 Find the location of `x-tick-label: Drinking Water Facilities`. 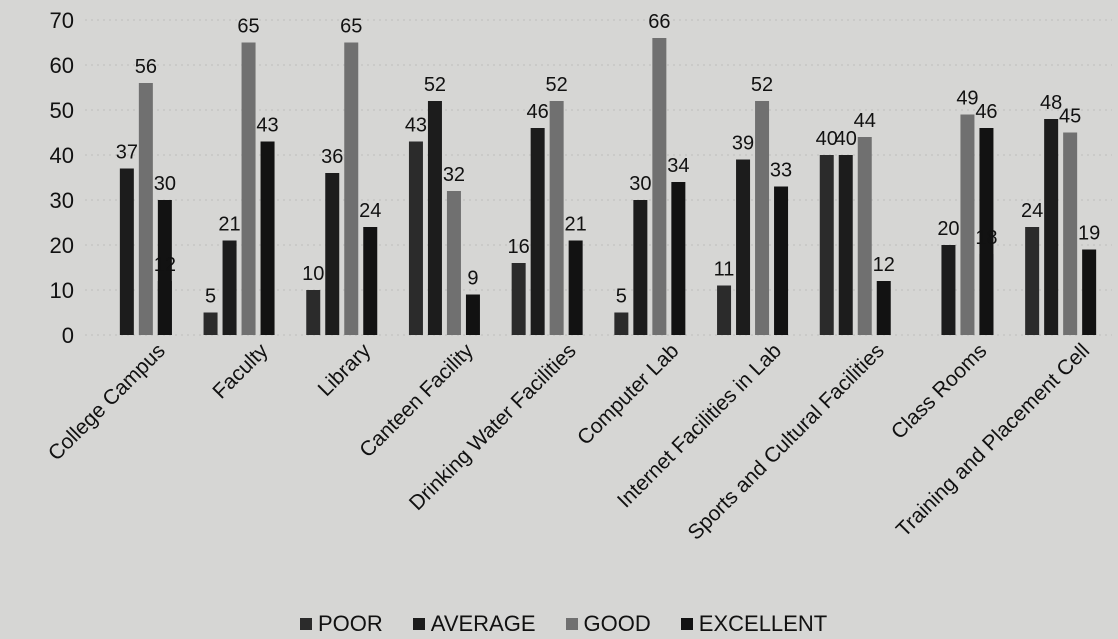

x-tick-label: Drinking Water Facilities is located at coordinates (493, 427).